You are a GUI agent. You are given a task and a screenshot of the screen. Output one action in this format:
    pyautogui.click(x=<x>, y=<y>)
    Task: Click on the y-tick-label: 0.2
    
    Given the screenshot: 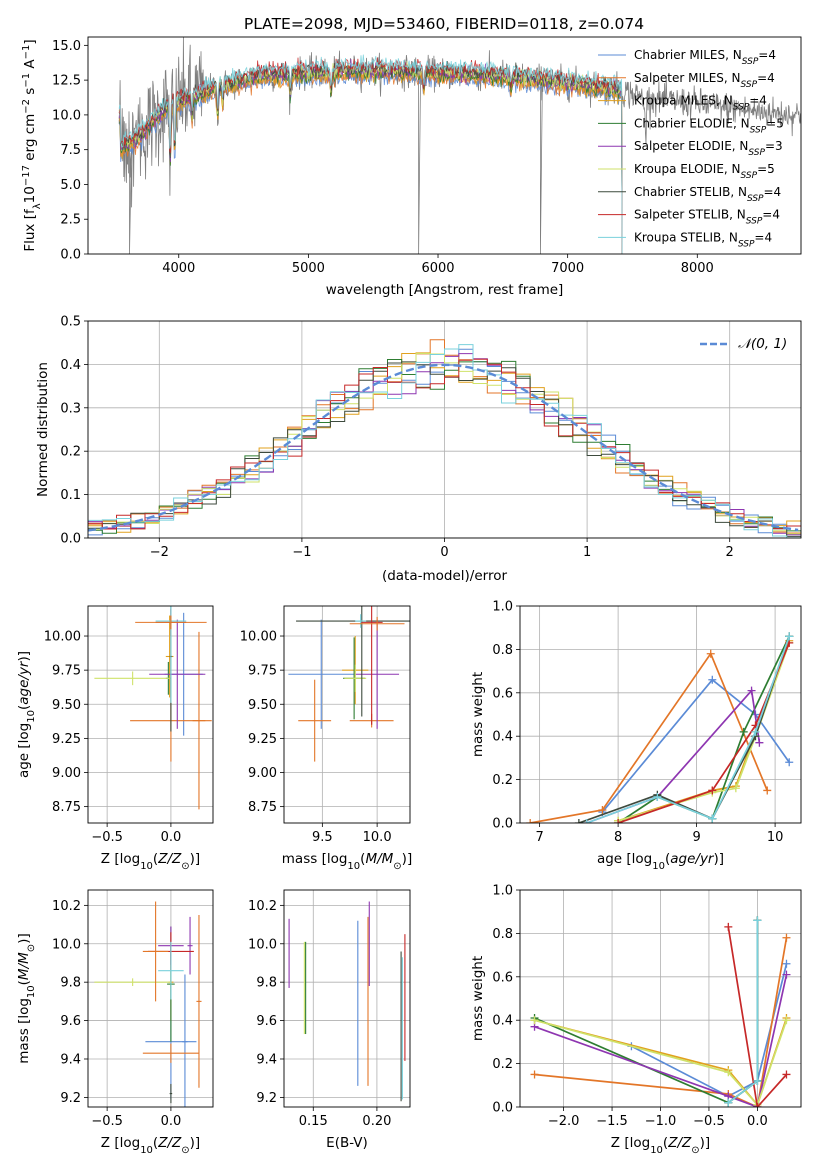 What is the action you would take?
    pyautogui.click(x=502, y=1064)
    